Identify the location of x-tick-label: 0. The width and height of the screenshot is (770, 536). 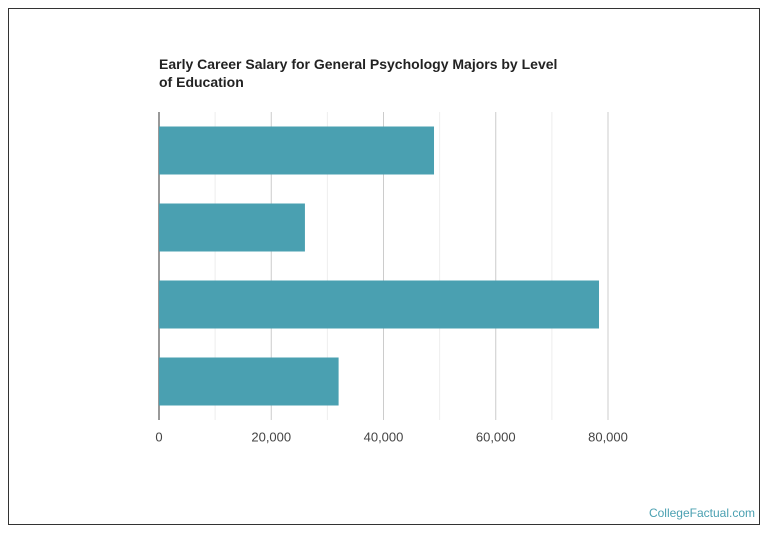
(158, 436).